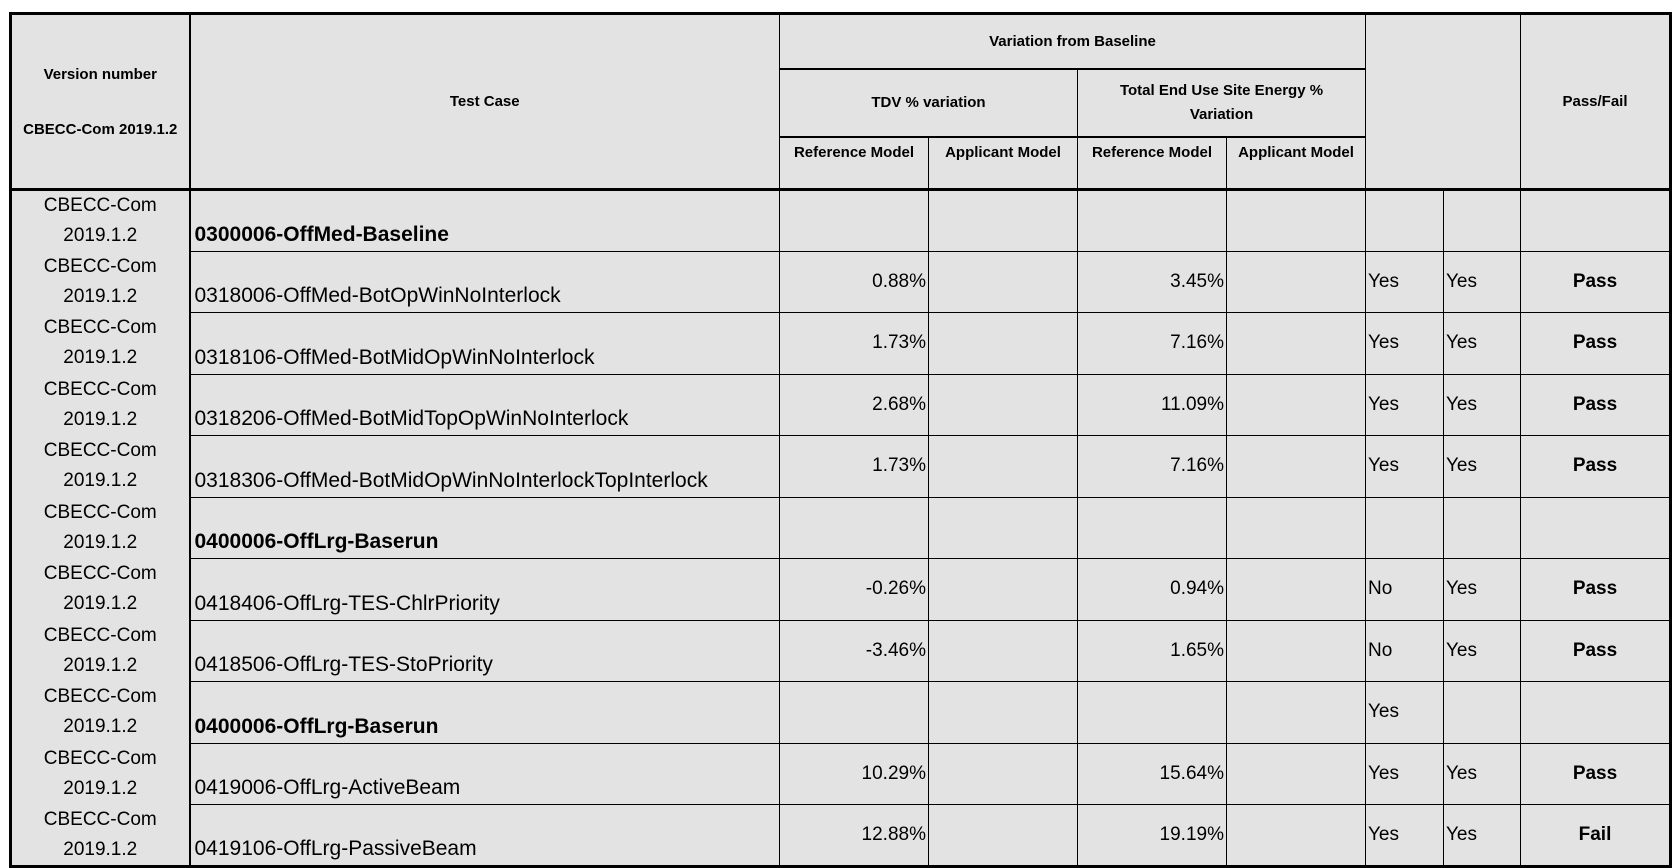  I want to click on variation-header: Variation from Baseline, so click(1072, 41).